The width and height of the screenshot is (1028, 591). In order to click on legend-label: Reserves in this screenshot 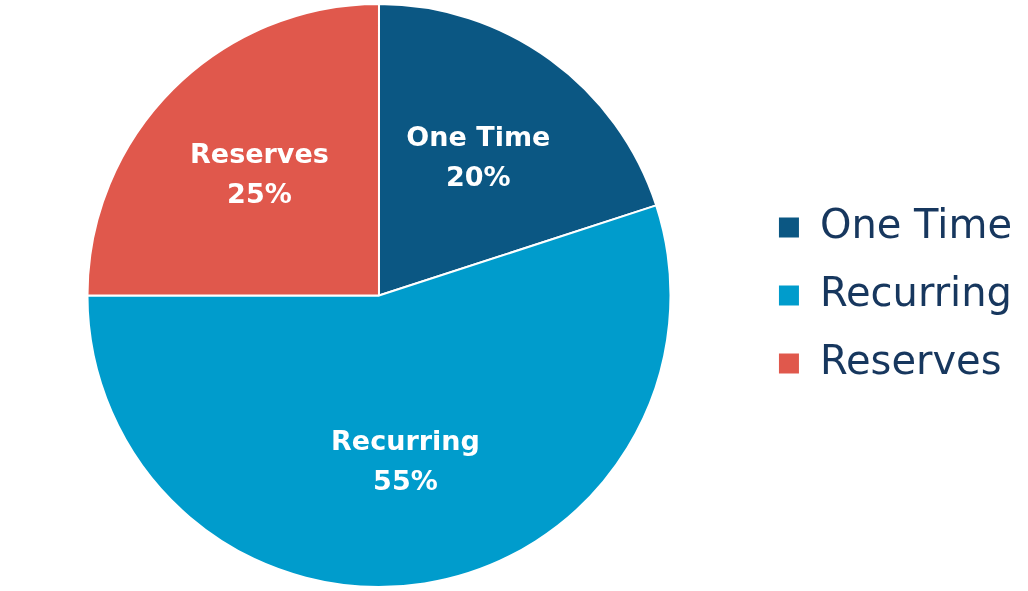, I will do `click(910, 359)`.